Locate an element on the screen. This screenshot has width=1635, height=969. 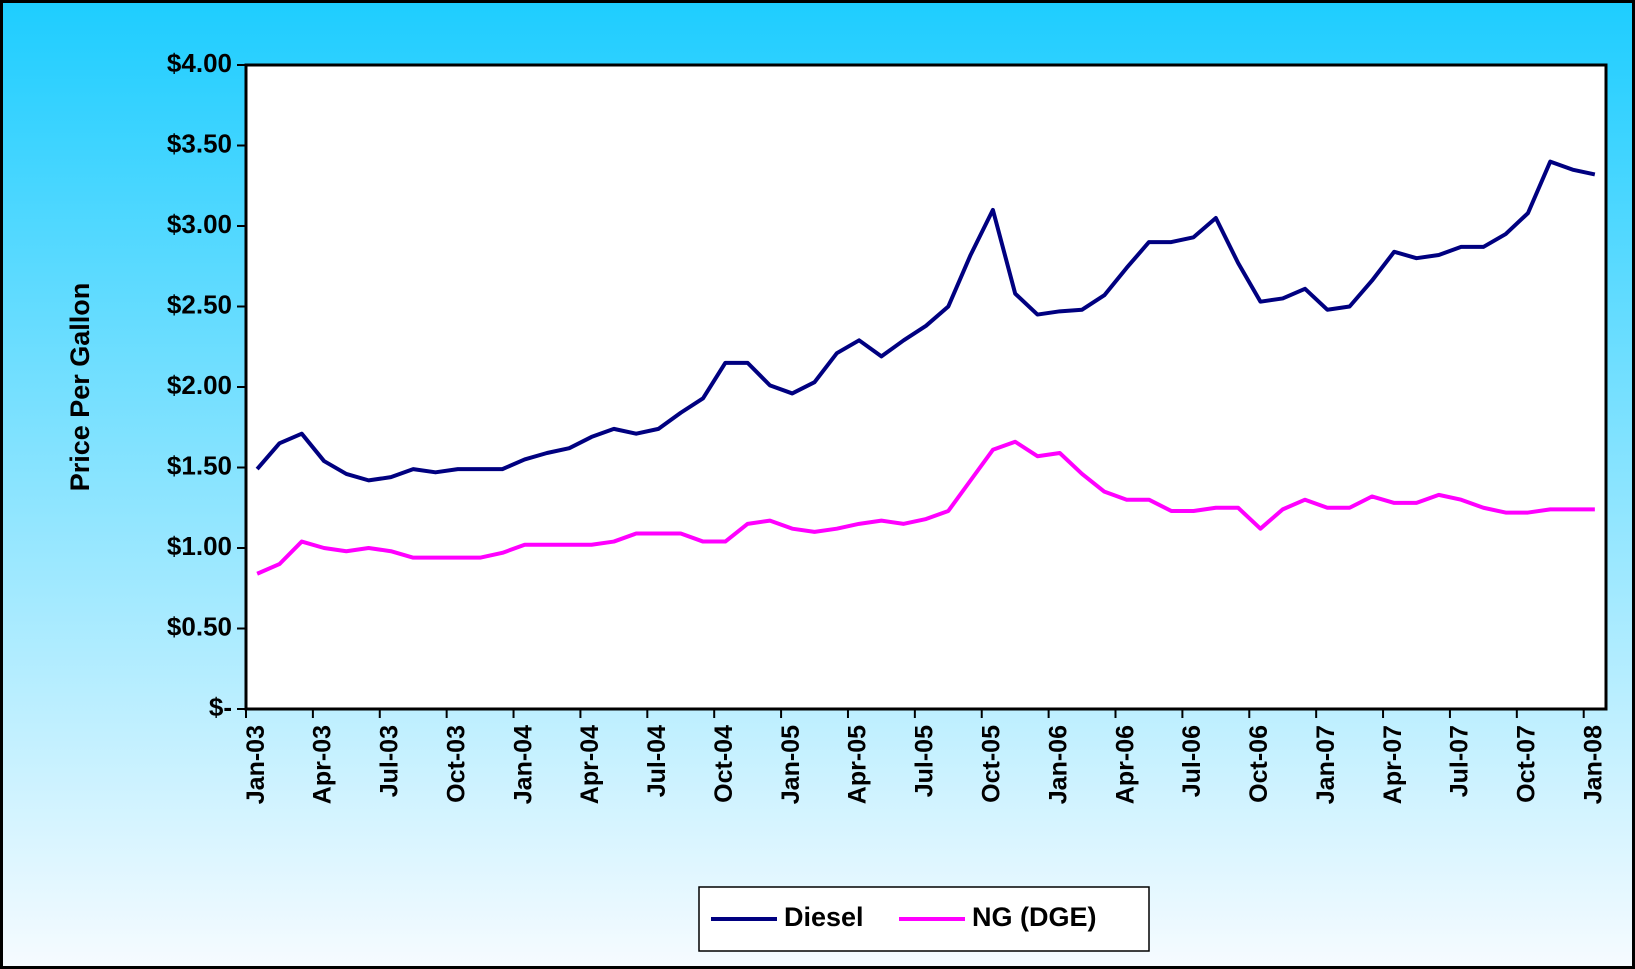
x-tick-label: Oct-03 is located at coordinates (456, 764).